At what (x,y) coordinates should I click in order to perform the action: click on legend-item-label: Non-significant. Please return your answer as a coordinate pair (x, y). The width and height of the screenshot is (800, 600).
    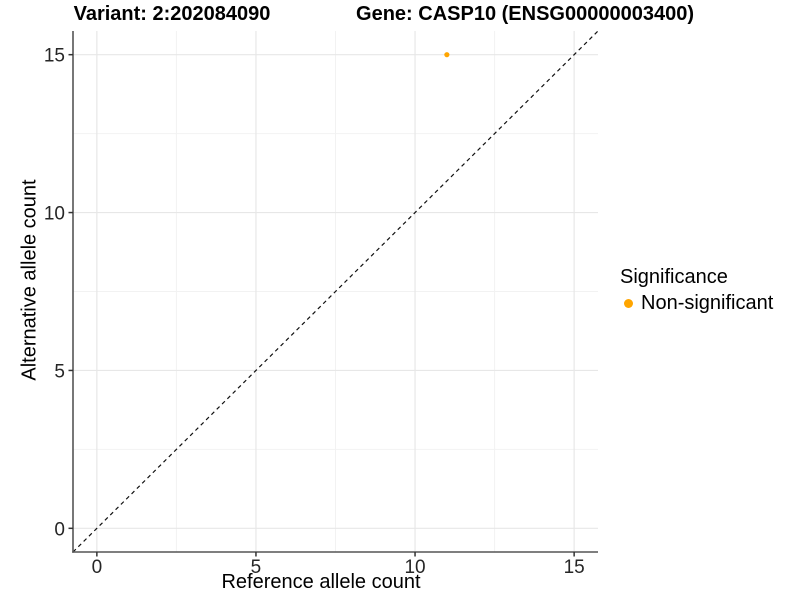
    Looking at the image, I should click on (707, 303).